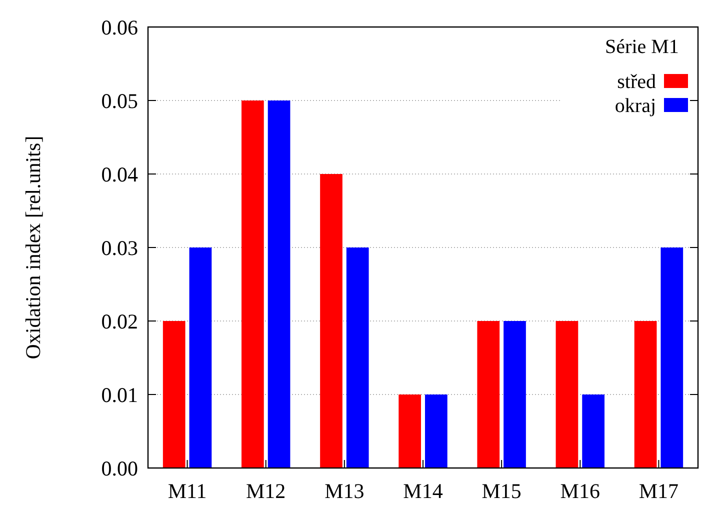 The width and height of the screenshot is (704, 508). What do you see at coordinates (344, 491) in the screenshot?
I see `x-tick-label: M13` at bounding box center [344, 491].